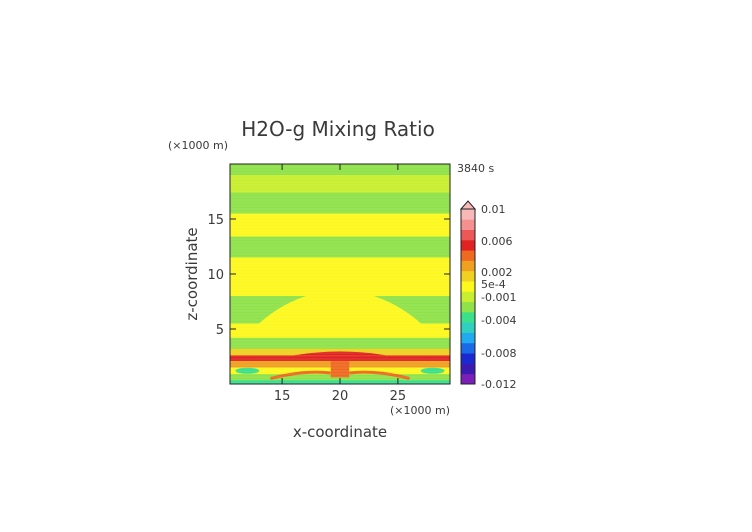  I want to click on x-axis-label: x-coordinate, so click(340, 432).